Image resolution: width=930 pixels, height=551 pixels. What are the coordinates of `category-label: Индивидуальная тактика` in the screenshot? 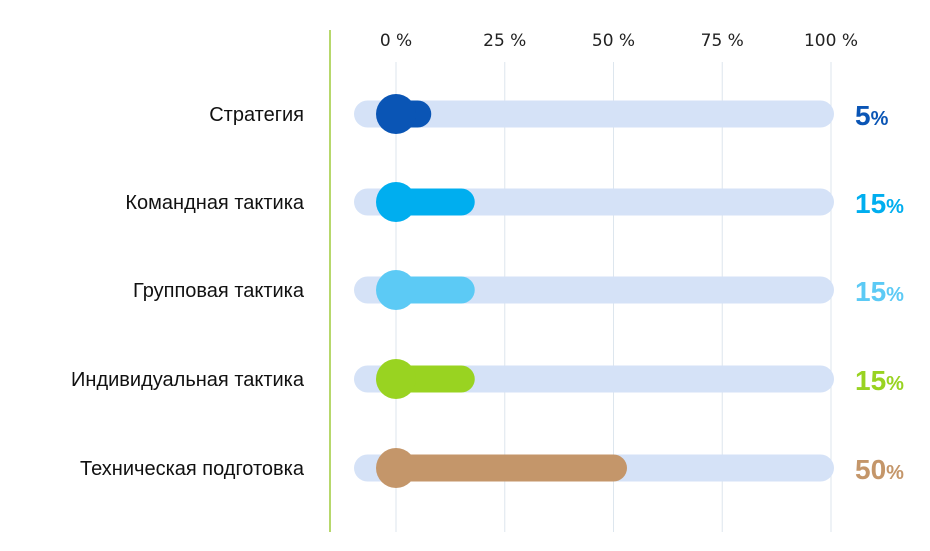 It's located at (188, 380).